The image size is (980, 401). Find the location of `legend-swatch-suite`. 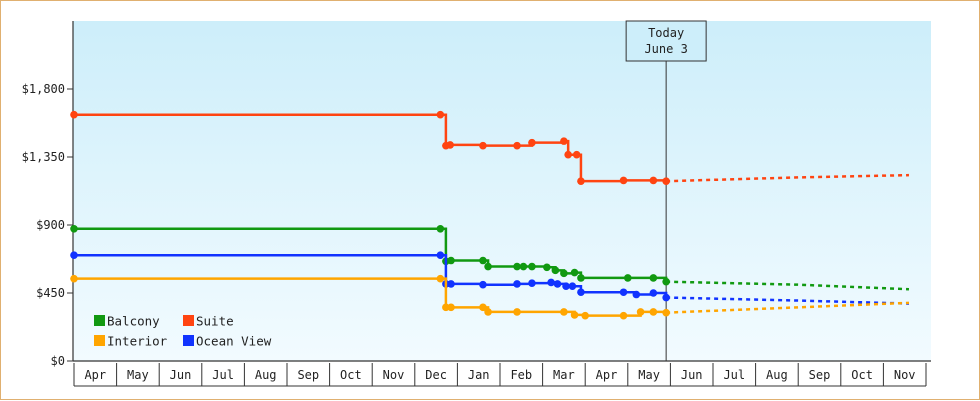

legend-swatch-suite is located at coordinates (188, 320).